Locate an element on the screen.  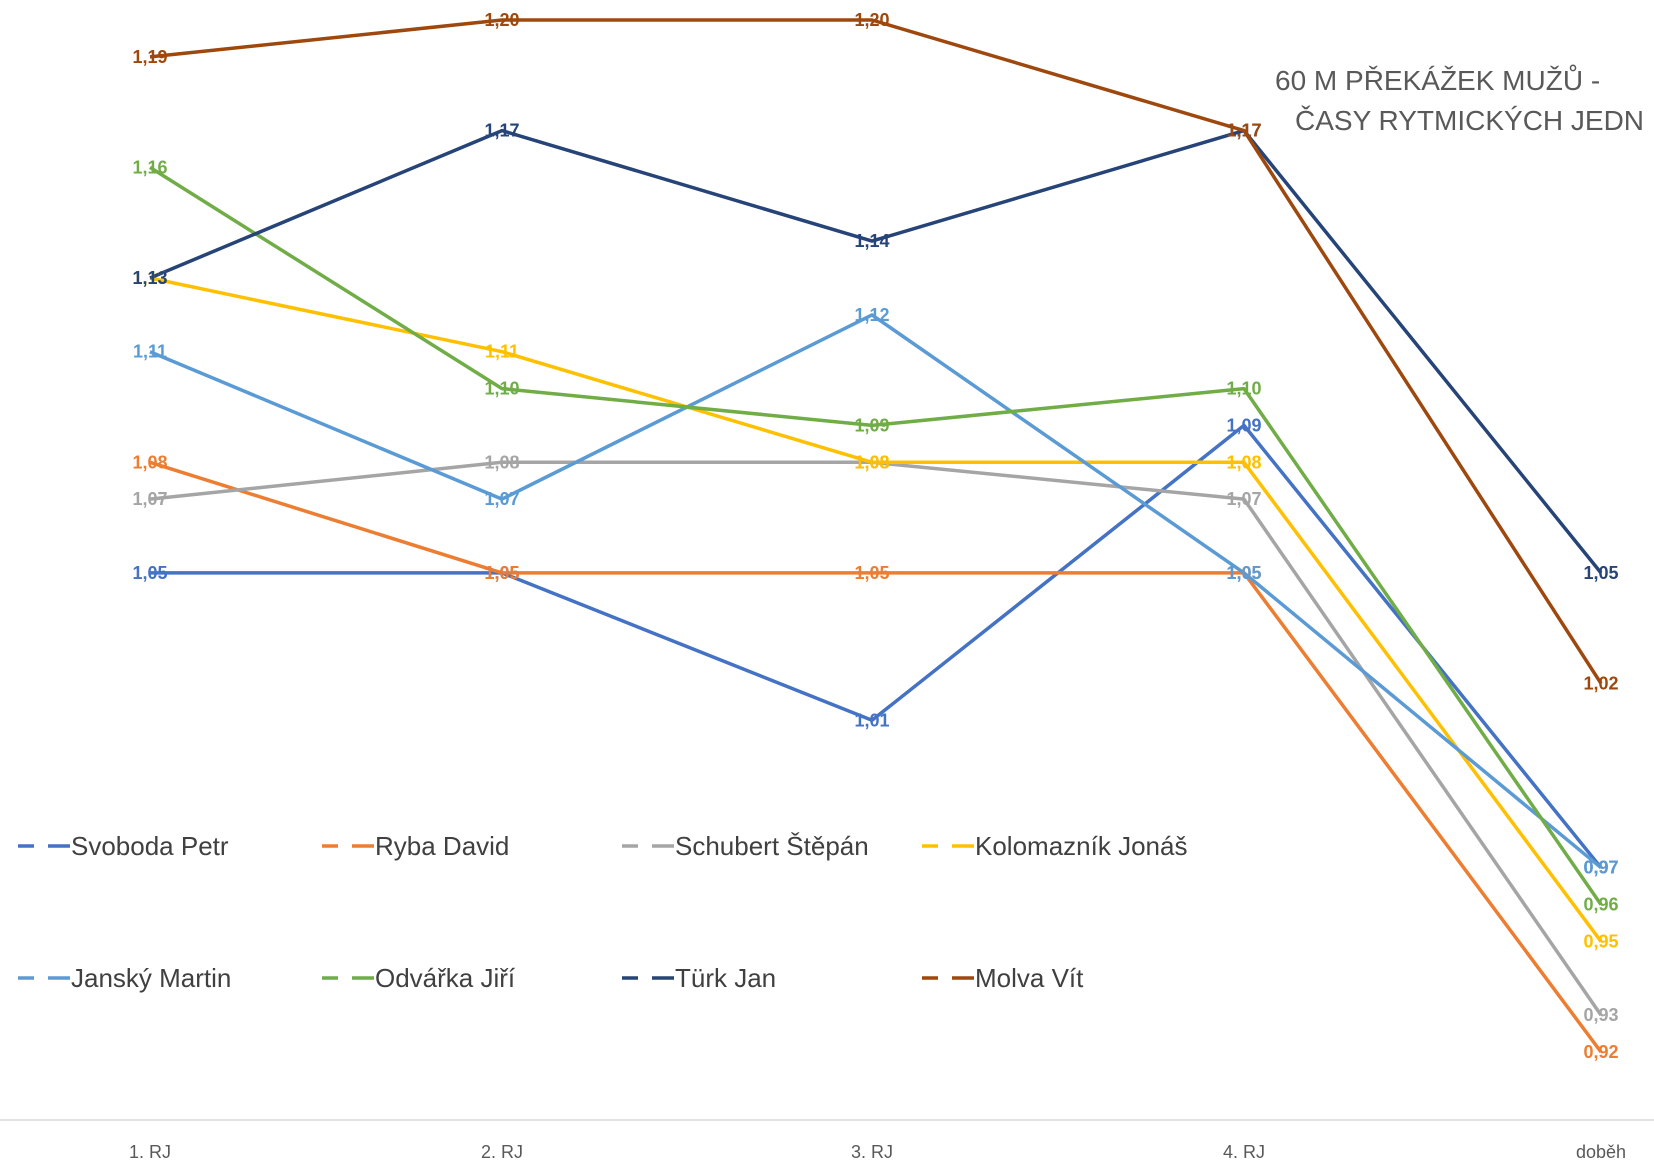
legend-label: Kolomazník Jonáš is located at coordinates (1081, 846).